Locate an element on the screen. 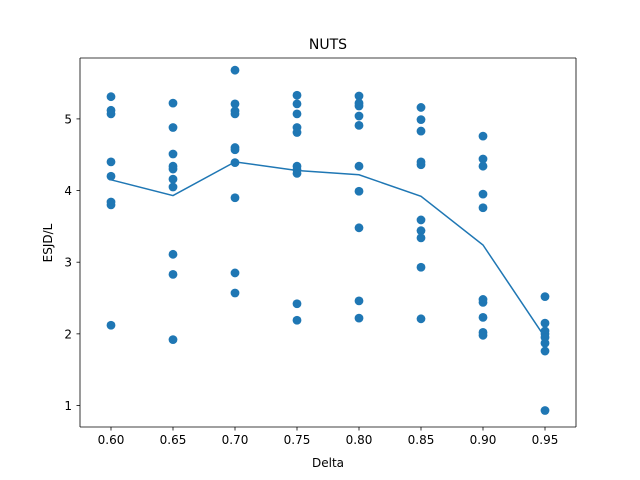 This screenshot has height=480, width=640. y-tick-label: 2 is located at coordinates (68, 334).